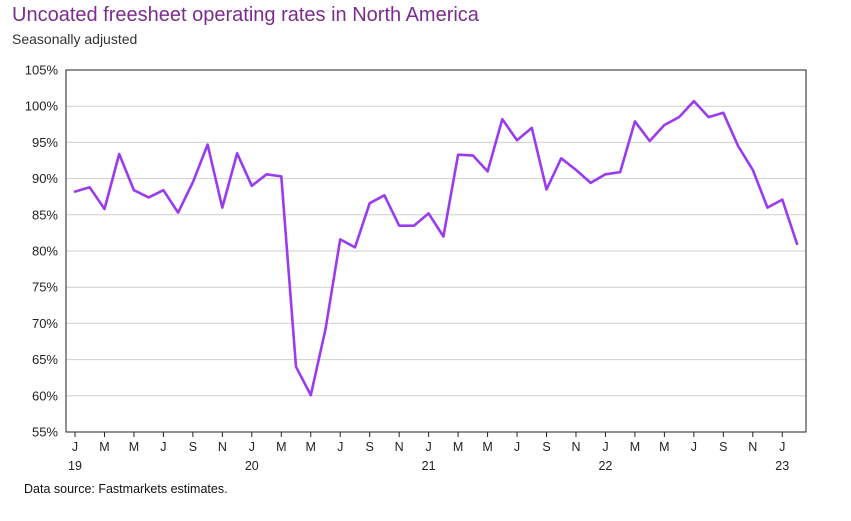  Describe the element at coordinates (45, 323) in the screenshot. I see `y-tick-label: 70%` at that location.